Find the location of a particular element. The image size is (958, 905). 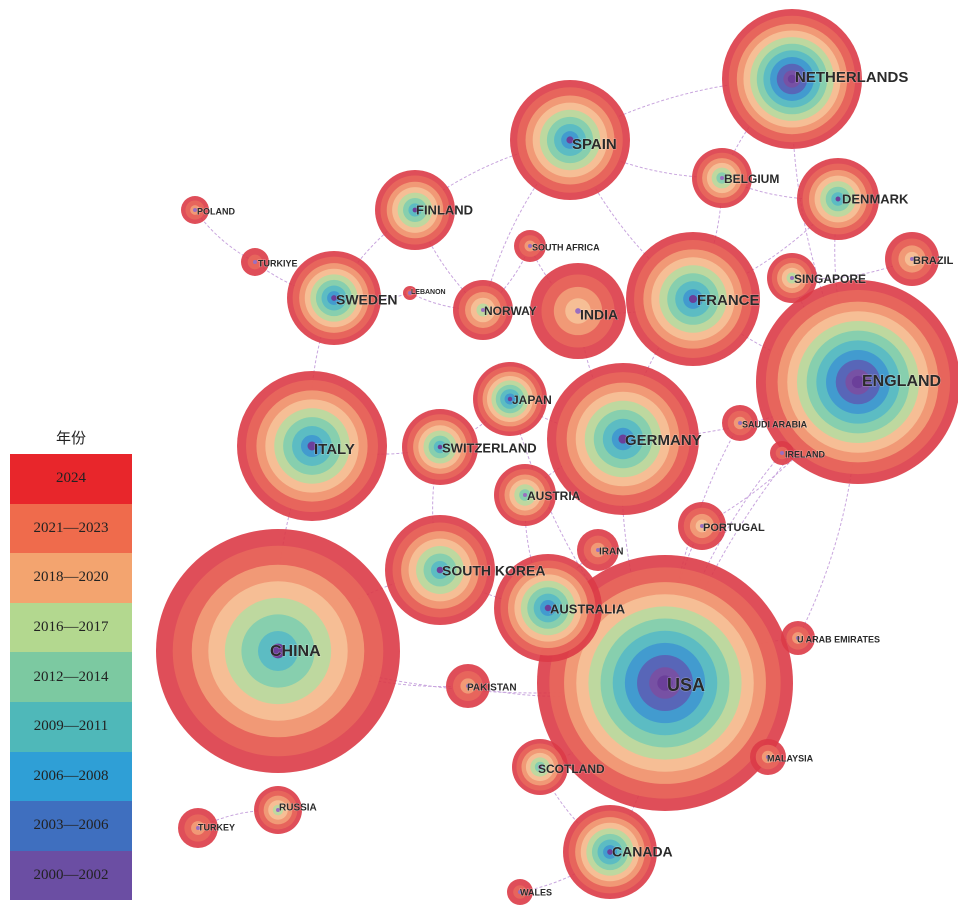

legend-band: 2003—2006 is located at coordinates (71, 826).